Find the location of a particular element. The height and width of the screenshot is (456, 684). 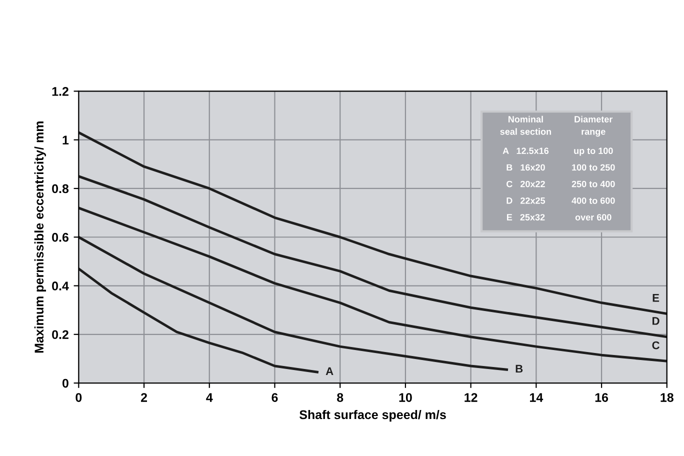

annotation: A is located at coordinates (330, 371).